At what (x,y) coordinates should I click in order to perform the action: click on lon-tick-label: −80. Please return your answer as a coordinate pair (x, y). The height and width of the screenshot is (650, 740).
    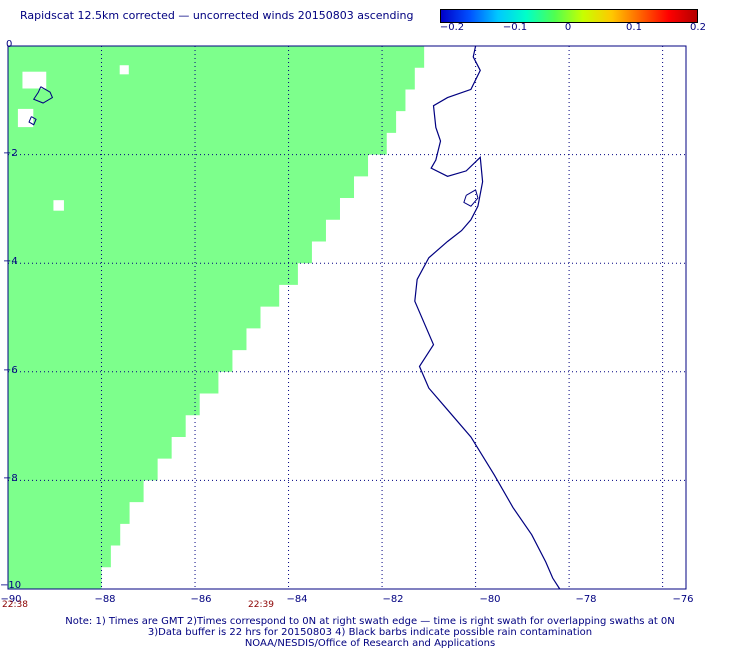
    Looking at the image, I should click on (490, 599).